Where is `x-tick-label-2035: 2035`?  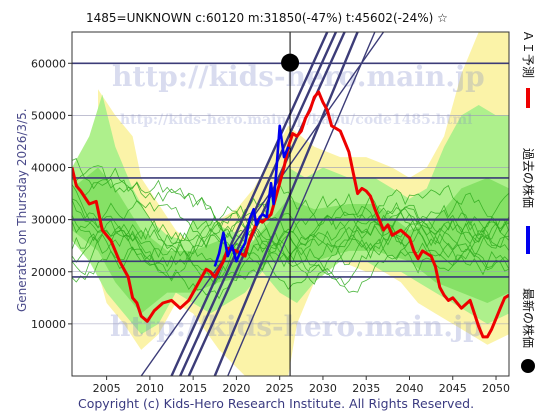 x-tick-label-2035: 2035 is located at coordinates (366, 388).